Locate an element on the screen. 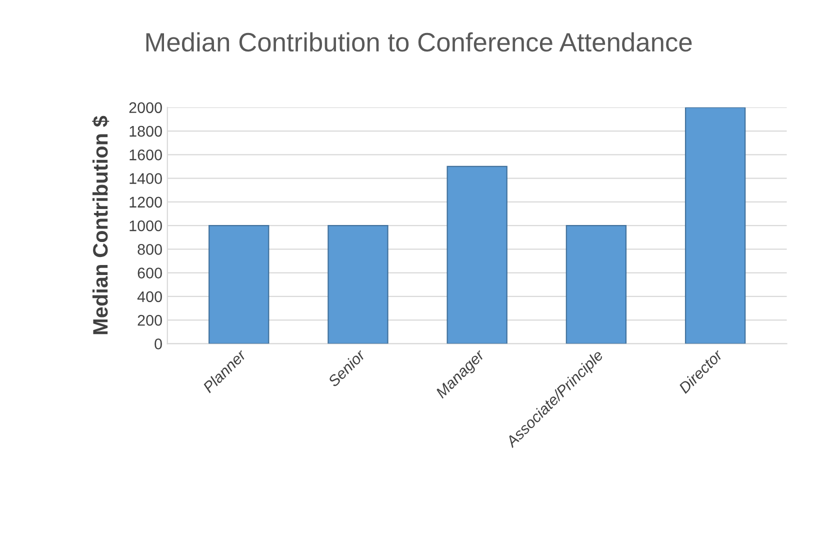 The height and width of the screenshot is (537, 837). y-tick-label: 1000 is located at coordinates (146, 226).